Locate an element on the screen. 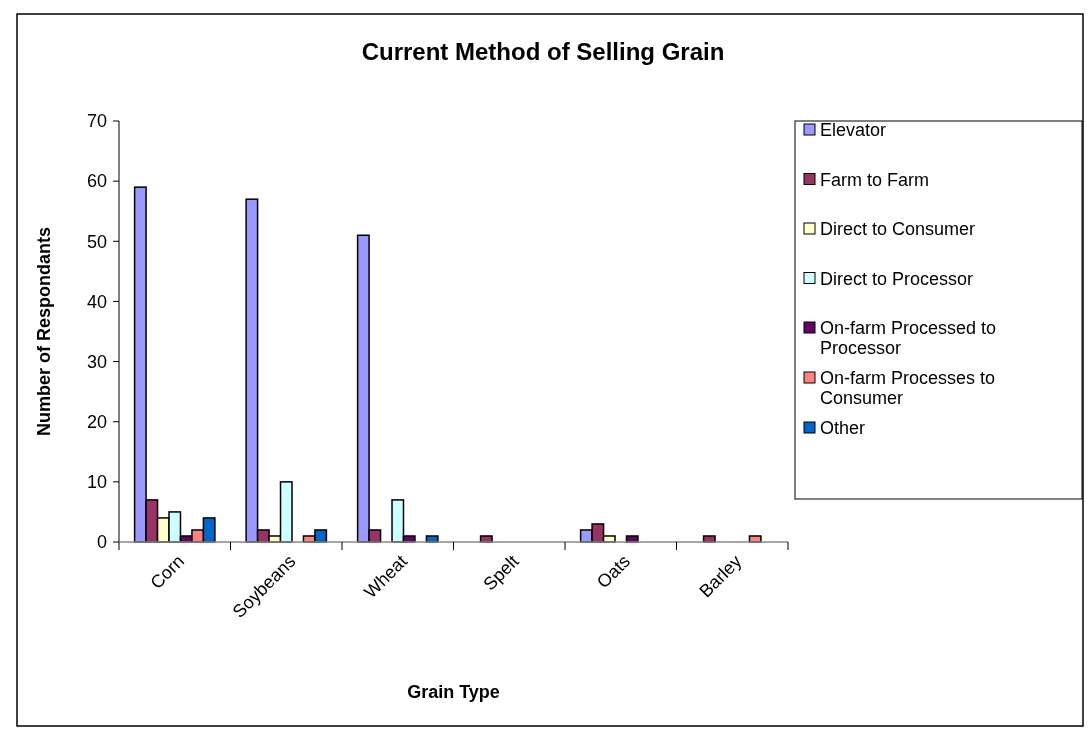  x-axis-title: Grain Type is located at coordinates (453, 692).